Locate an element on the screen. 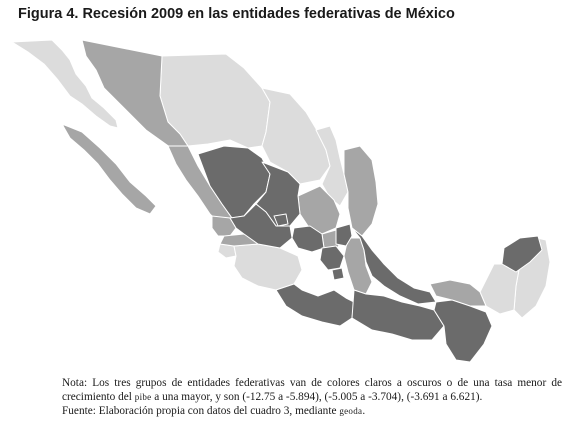 The image size is (580, 438). state-durango is located at coordinates (234, 182).